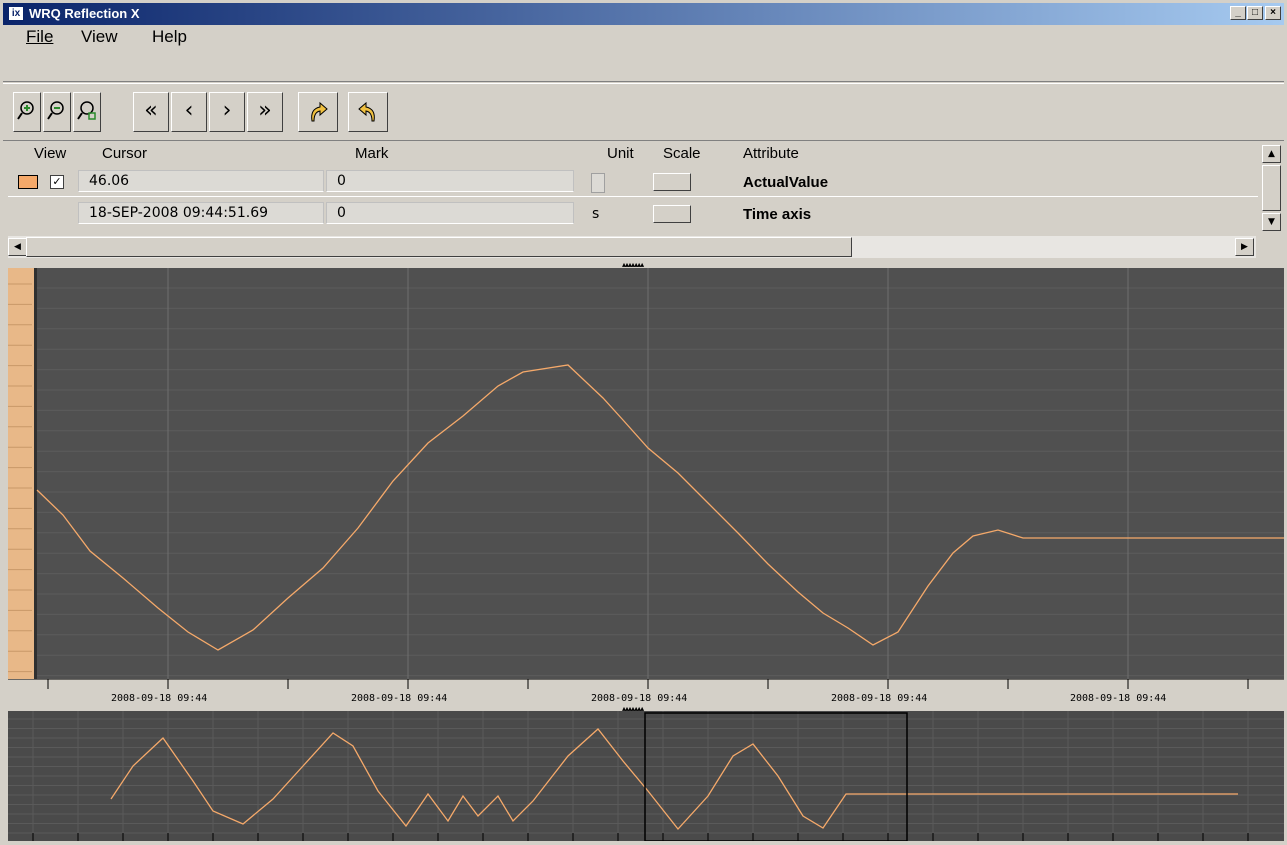  Describe the element at coordinates (17, 247) in the screenshot. I see `scroll-left-icon: ◀` at that location.